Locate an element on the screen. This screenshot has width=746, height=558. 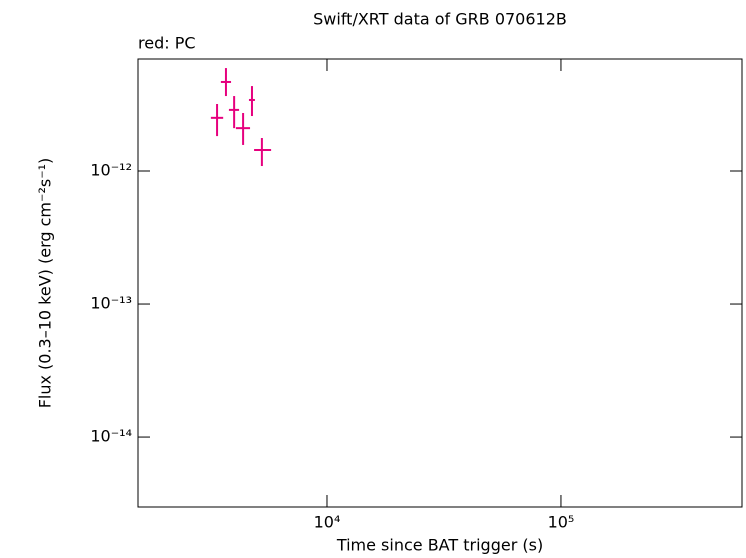
x-tick-label: 10⁴ is located at coordinates (327, 522).